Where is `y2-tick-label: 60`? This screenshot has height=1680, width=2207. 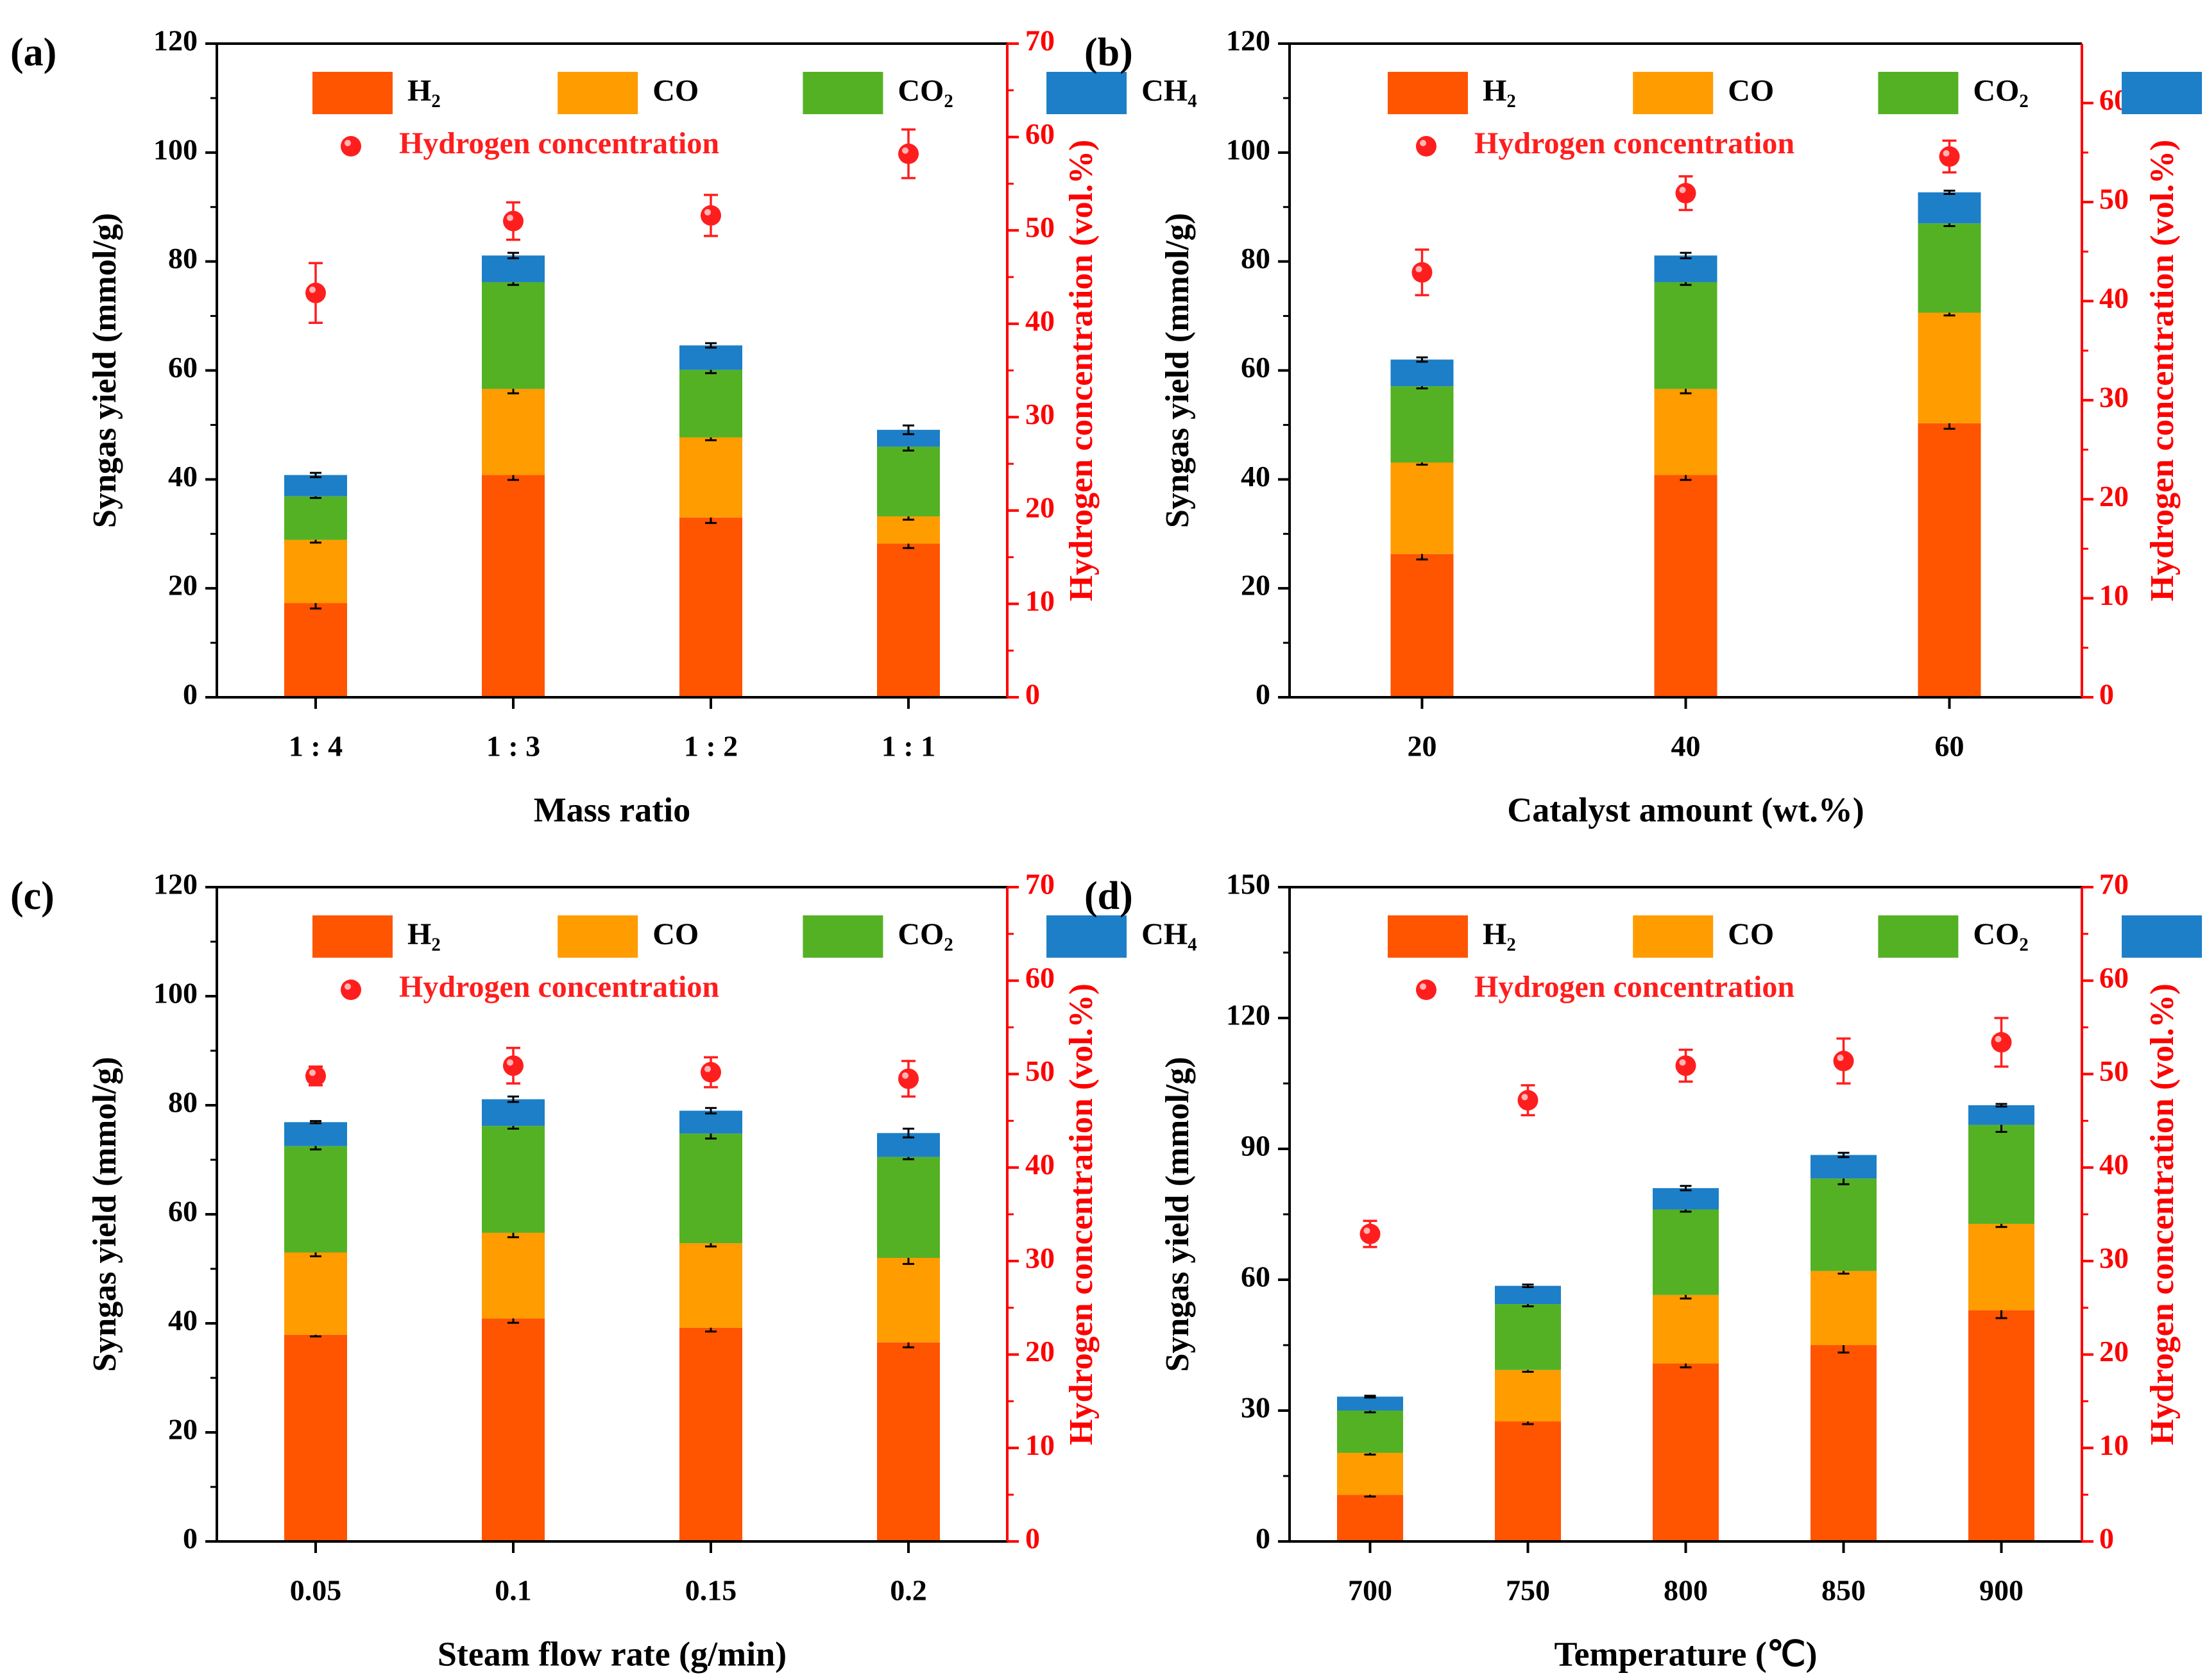 y2-tick-label: 60 is located at coordinates (2114, 978).